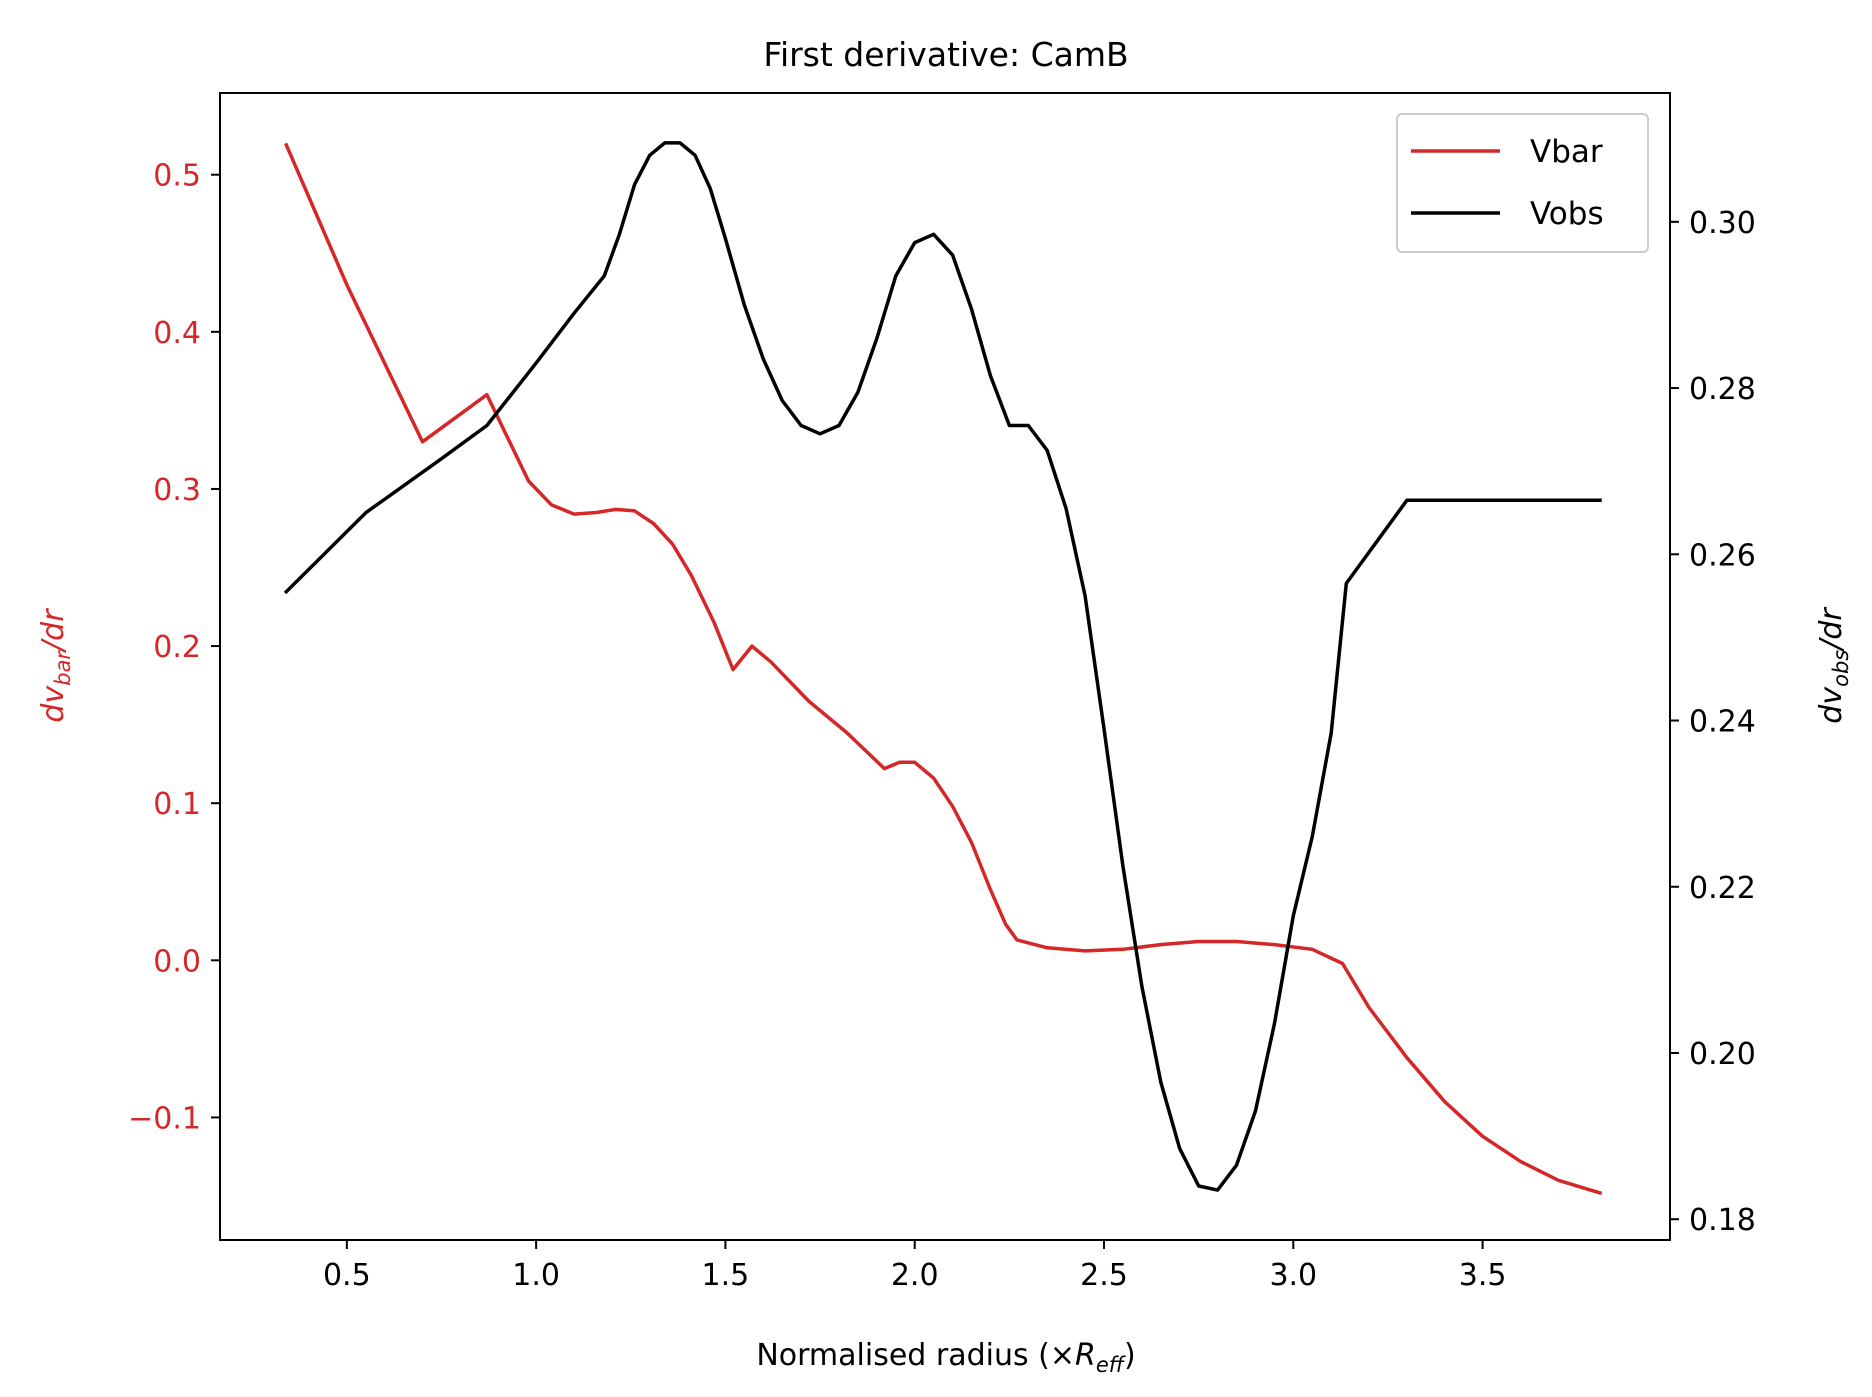 Image resolution: width=1872 pixels, height=1397 pixels. I want to click on y-right-tick-label: 0.20, so click(1722, 1054).